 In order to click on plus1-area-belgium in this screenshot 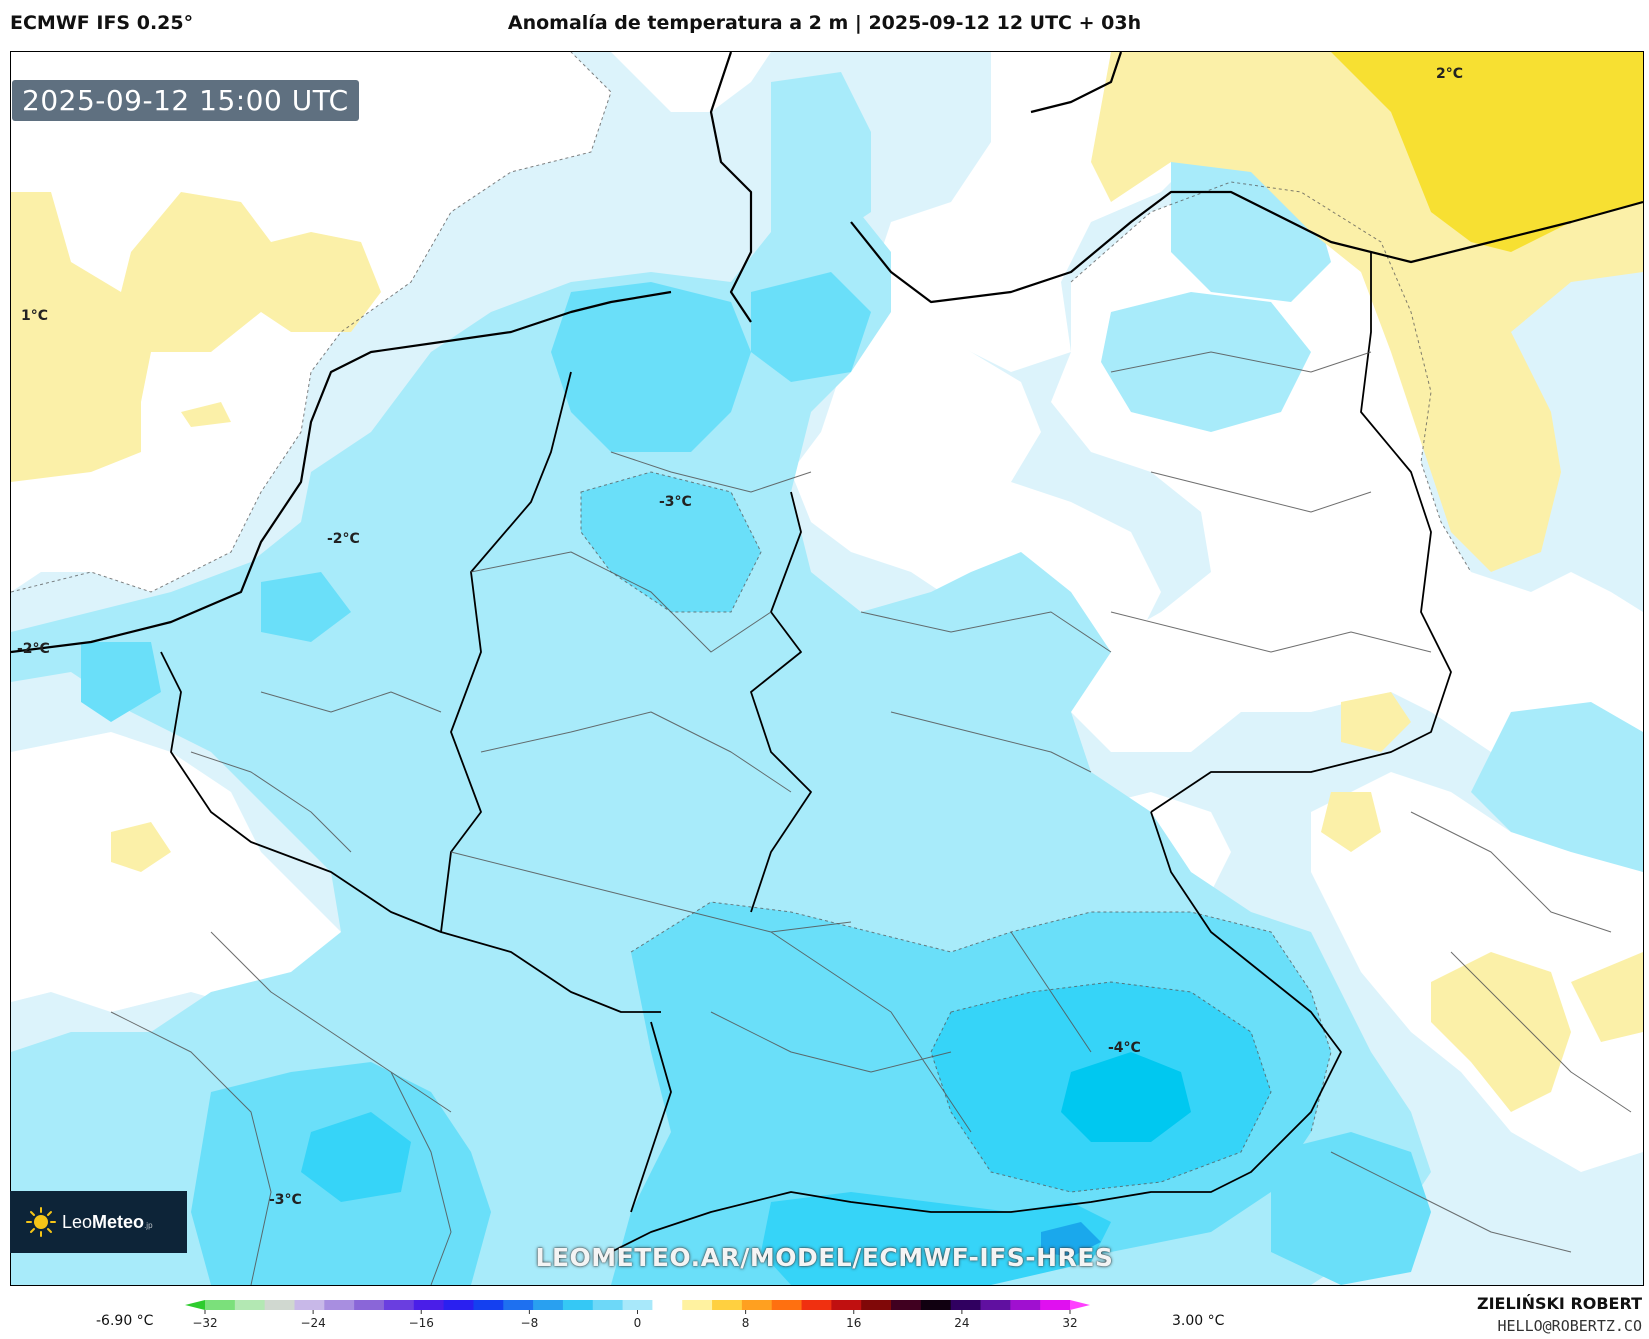, I will do `click(141, 847)`.